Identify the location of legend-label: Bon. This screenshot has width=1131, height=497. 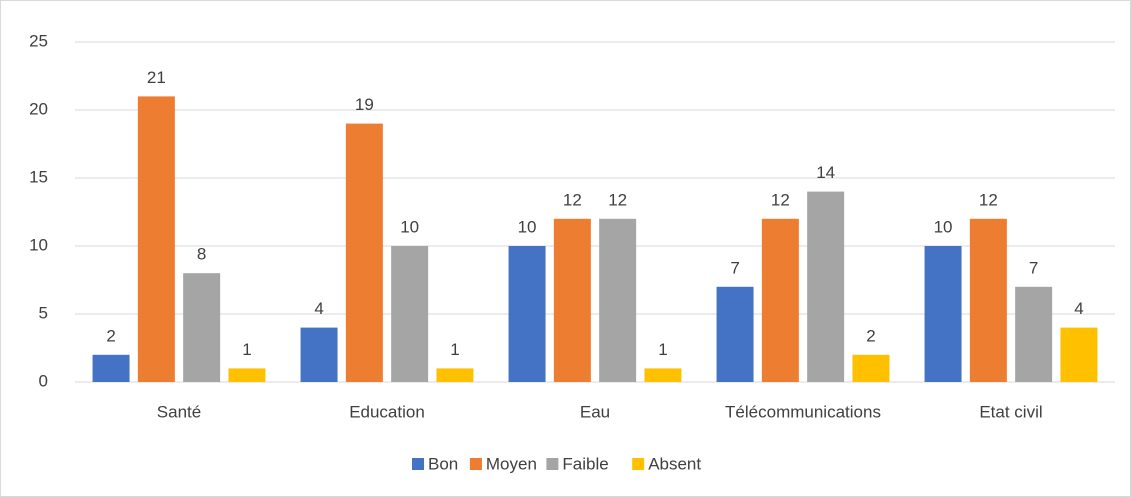
(443, 463).